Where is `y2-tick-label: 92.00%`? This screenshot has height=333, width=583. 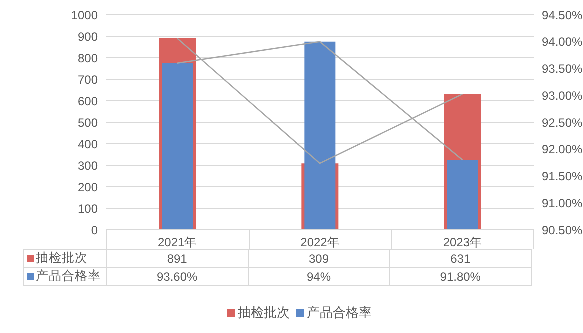 y2-tick-label: 92.00% is located at coordinates (562, 149).